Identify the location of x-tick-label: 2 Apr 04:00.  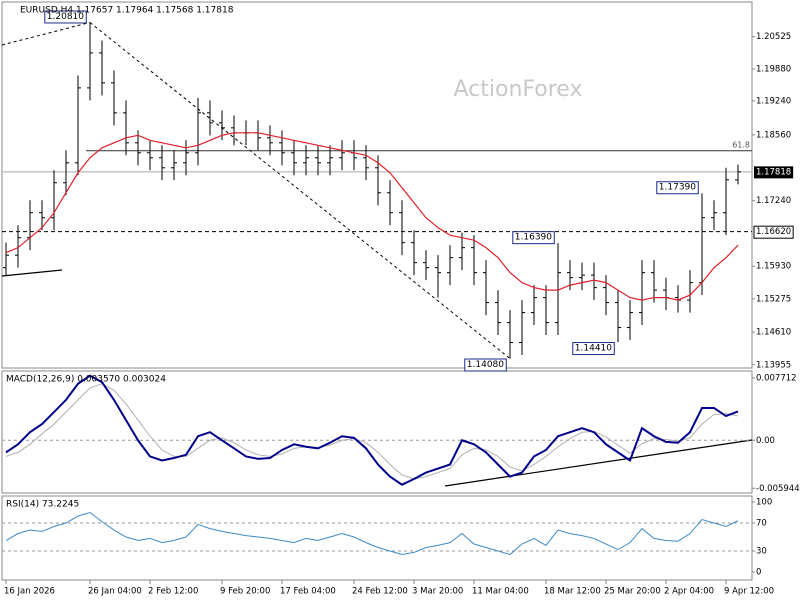
(689, 592).